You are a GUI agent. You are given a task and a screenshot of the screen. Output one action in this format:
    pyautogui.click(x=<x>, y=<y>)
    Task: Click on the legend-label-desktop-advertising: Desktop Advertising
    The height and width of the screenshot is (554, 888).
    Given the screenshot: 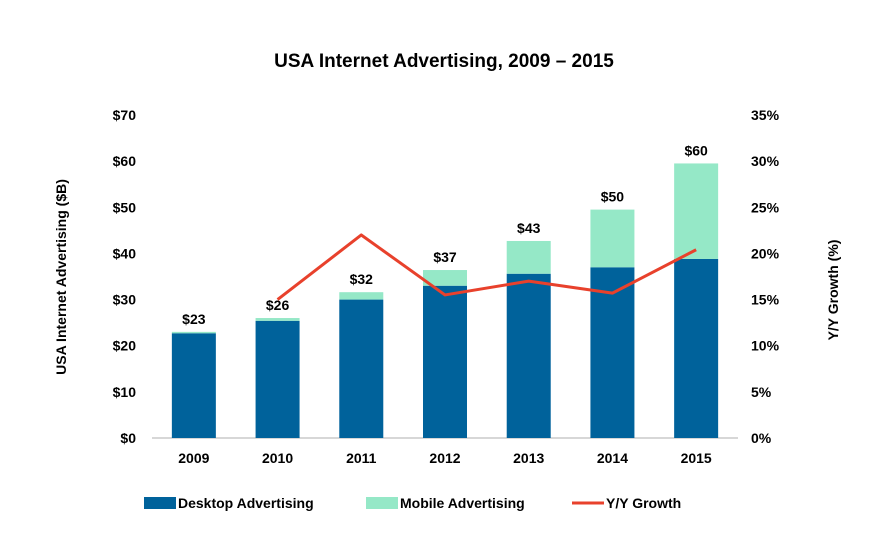 What is the action you would take?
    pyautogui.click(x=246, y=503)
    